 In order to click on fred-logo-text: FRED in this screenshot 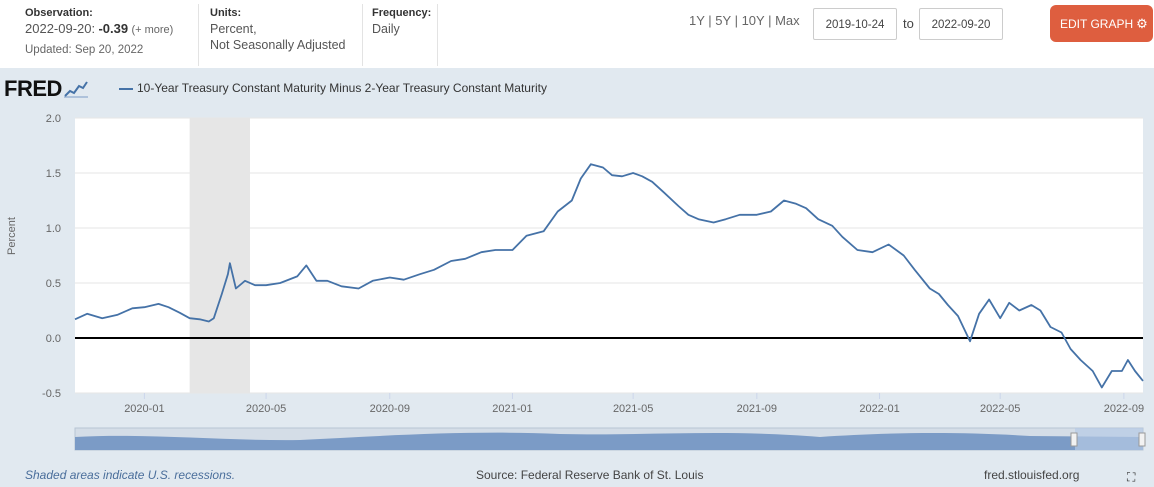, I will do `click(33, 88)`.